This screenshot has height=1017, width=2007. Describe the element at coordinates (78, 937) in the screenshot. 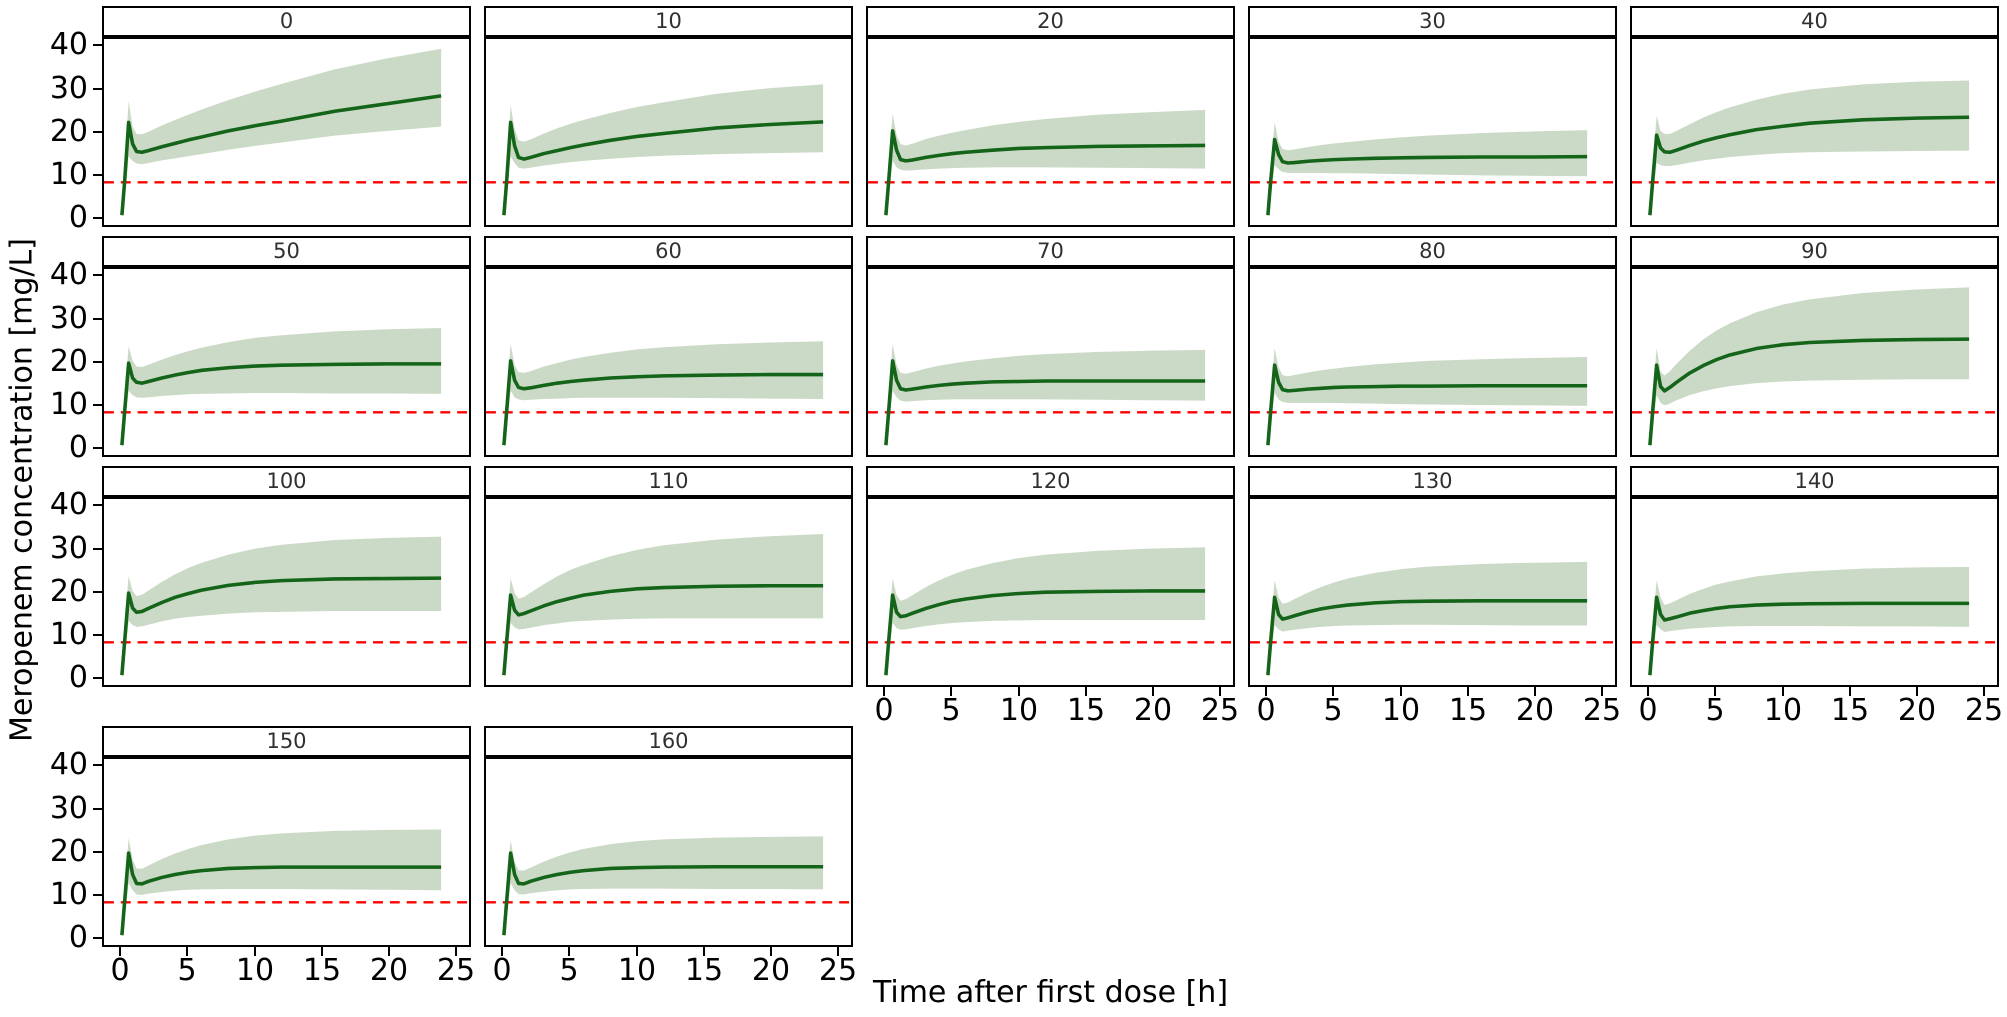

I see `y-tick-label: 0` at that location.